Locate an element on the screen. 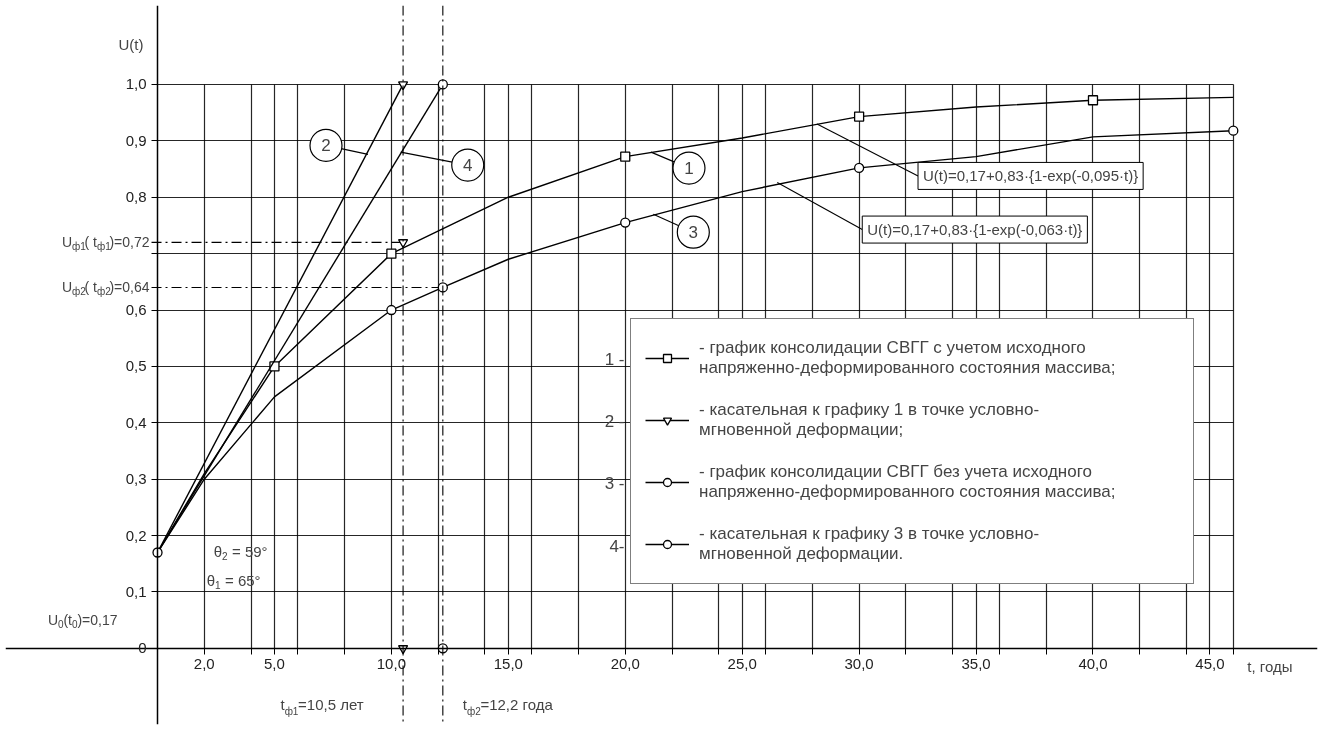 The height and width of the screenshot is (729, 1322). y-tick-label: 0,8 is located at coordinates (136, 197).